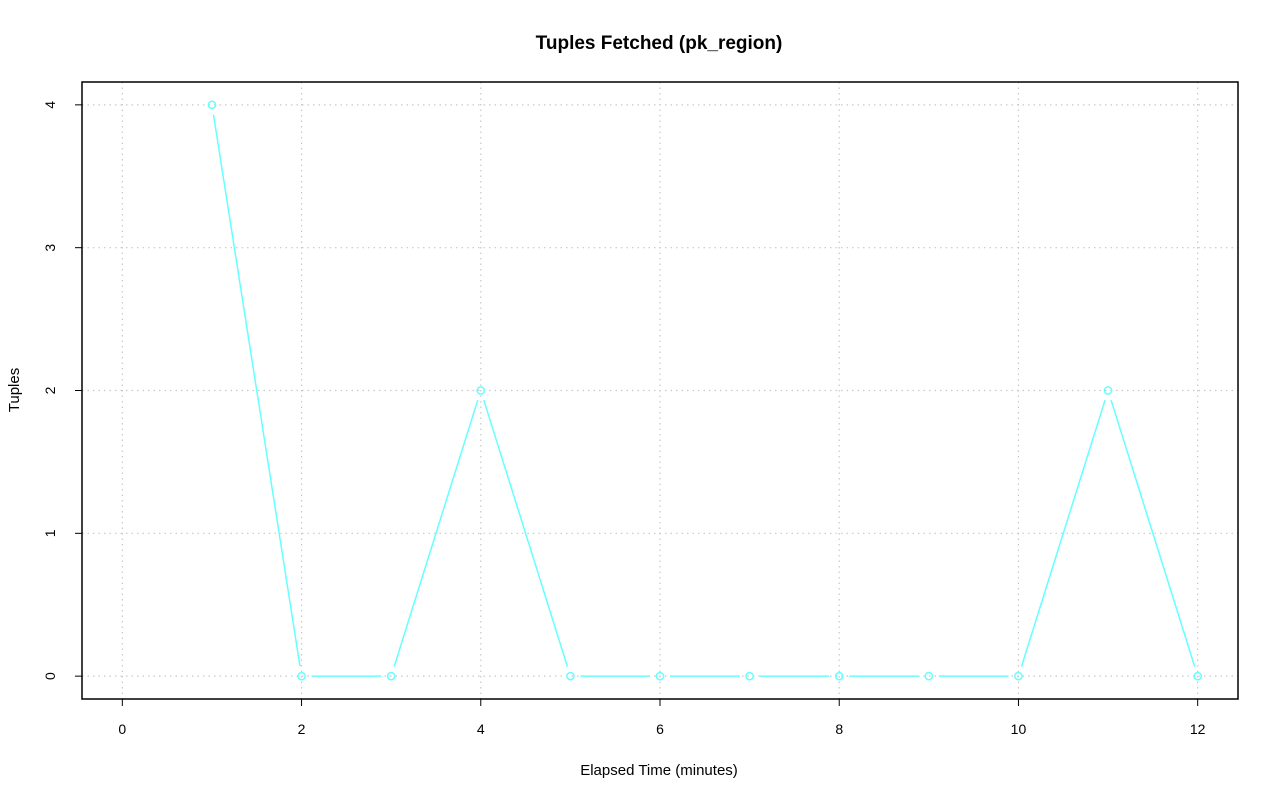  Describe the element at coordinates (14, 390) in the screenshot. I see `y-axis-label: Tuples` at that location.